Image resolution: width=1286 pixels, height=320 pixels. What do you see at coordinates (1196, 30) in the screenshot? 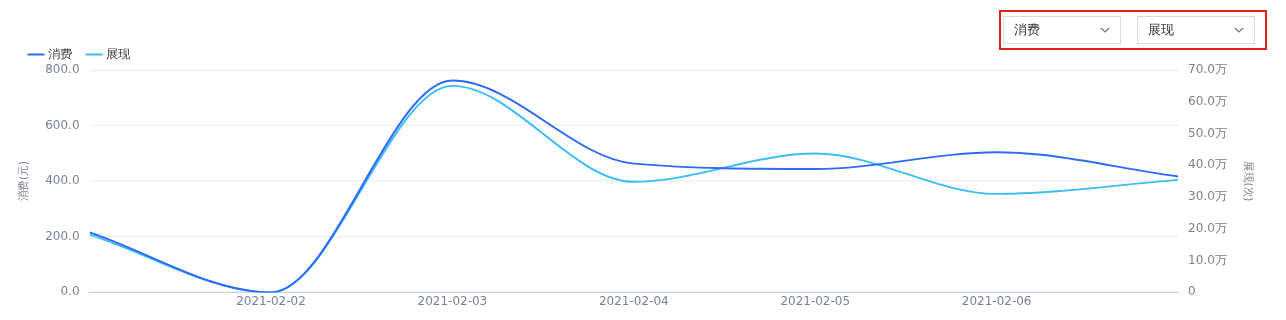
I see `dropdown: 展现` at bounding box center [1196, 30].